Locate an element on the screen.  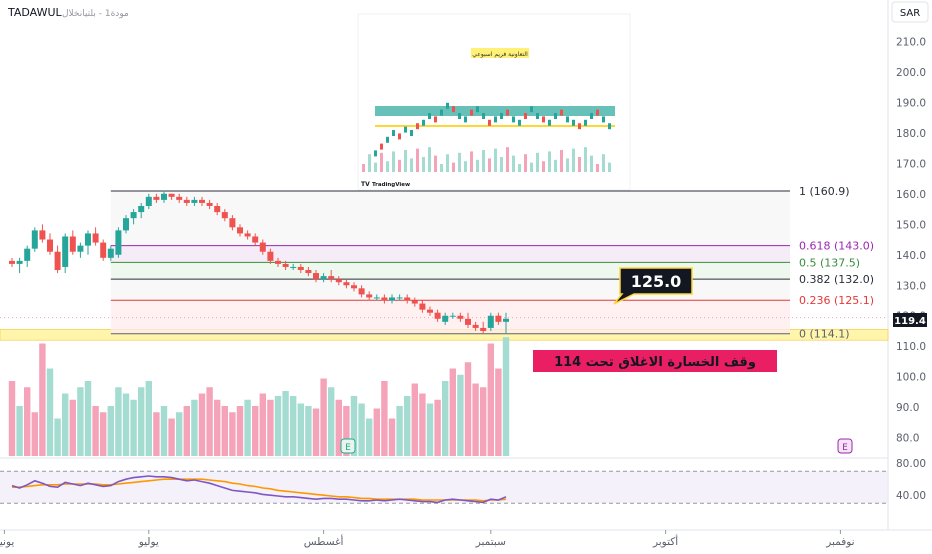
time-tick-label: أغسطس is located at coordinates (324, 541).